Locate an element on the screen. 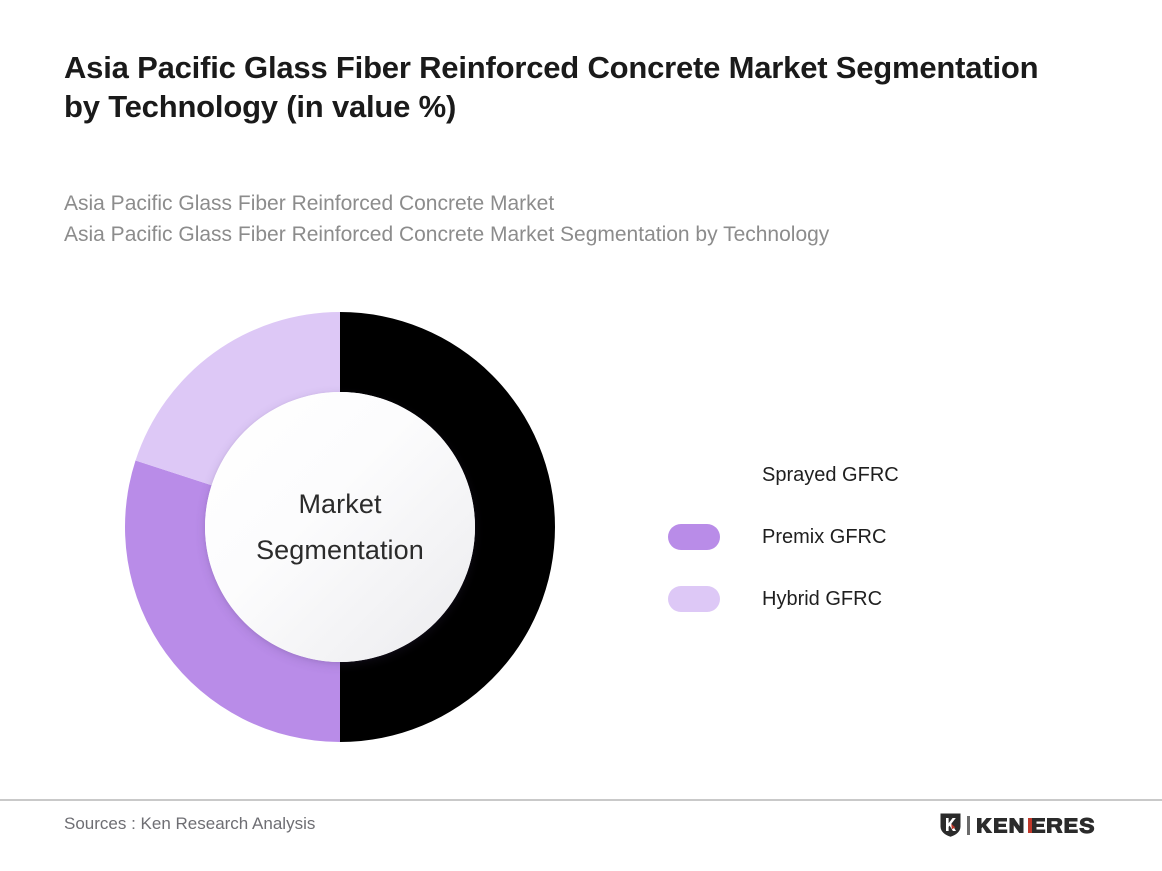 The image size is (1162, 871). donut-center: Market Segmentation is located at coordinates (340, 527).